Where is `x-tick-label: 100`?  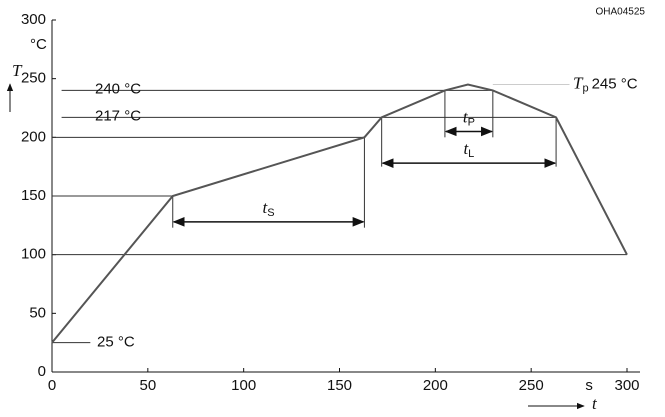
x-tick-label: 100 is located at coordinates (243, 385).